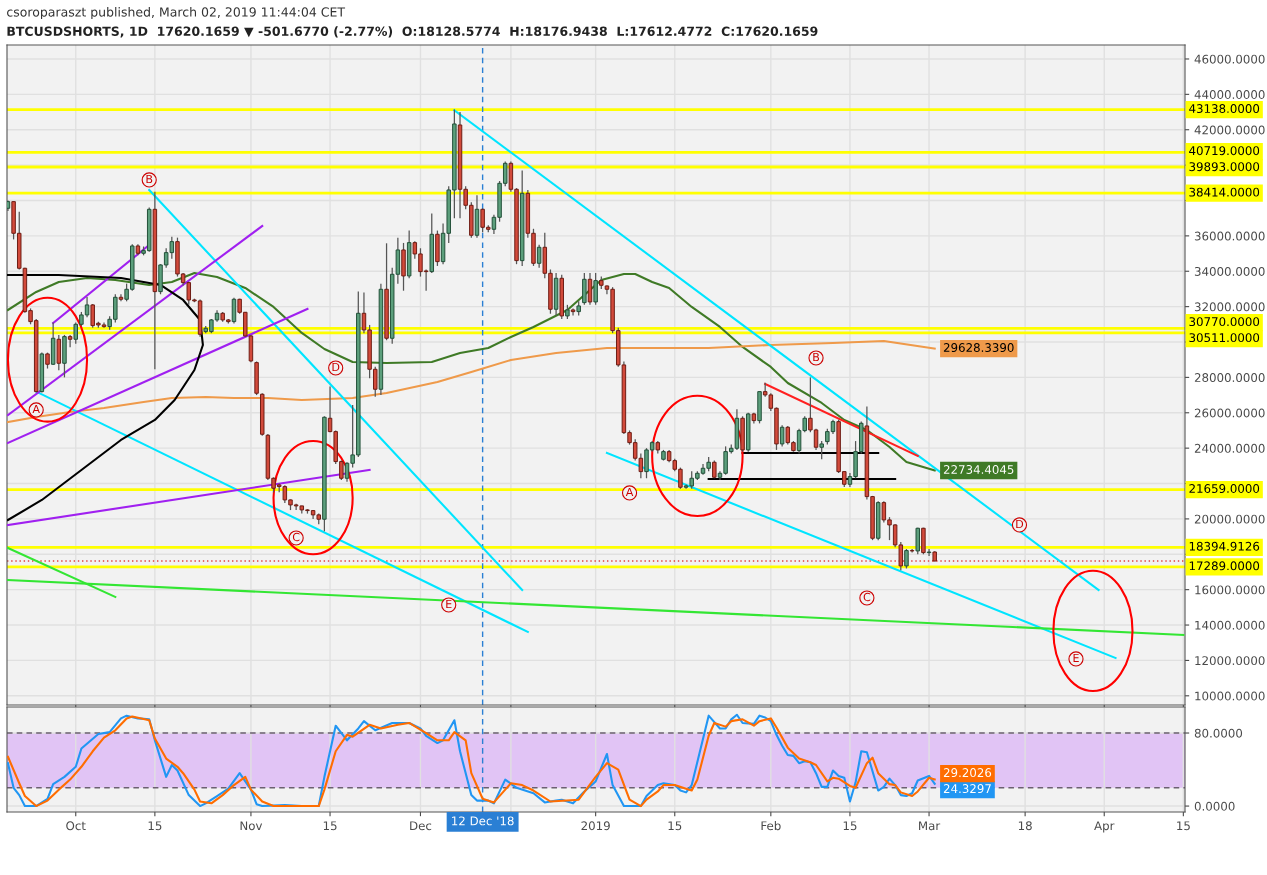 This screenshot has height=875, width=1267. I want to click on ref-line-label: 39893.0000, so click(1224, 167).